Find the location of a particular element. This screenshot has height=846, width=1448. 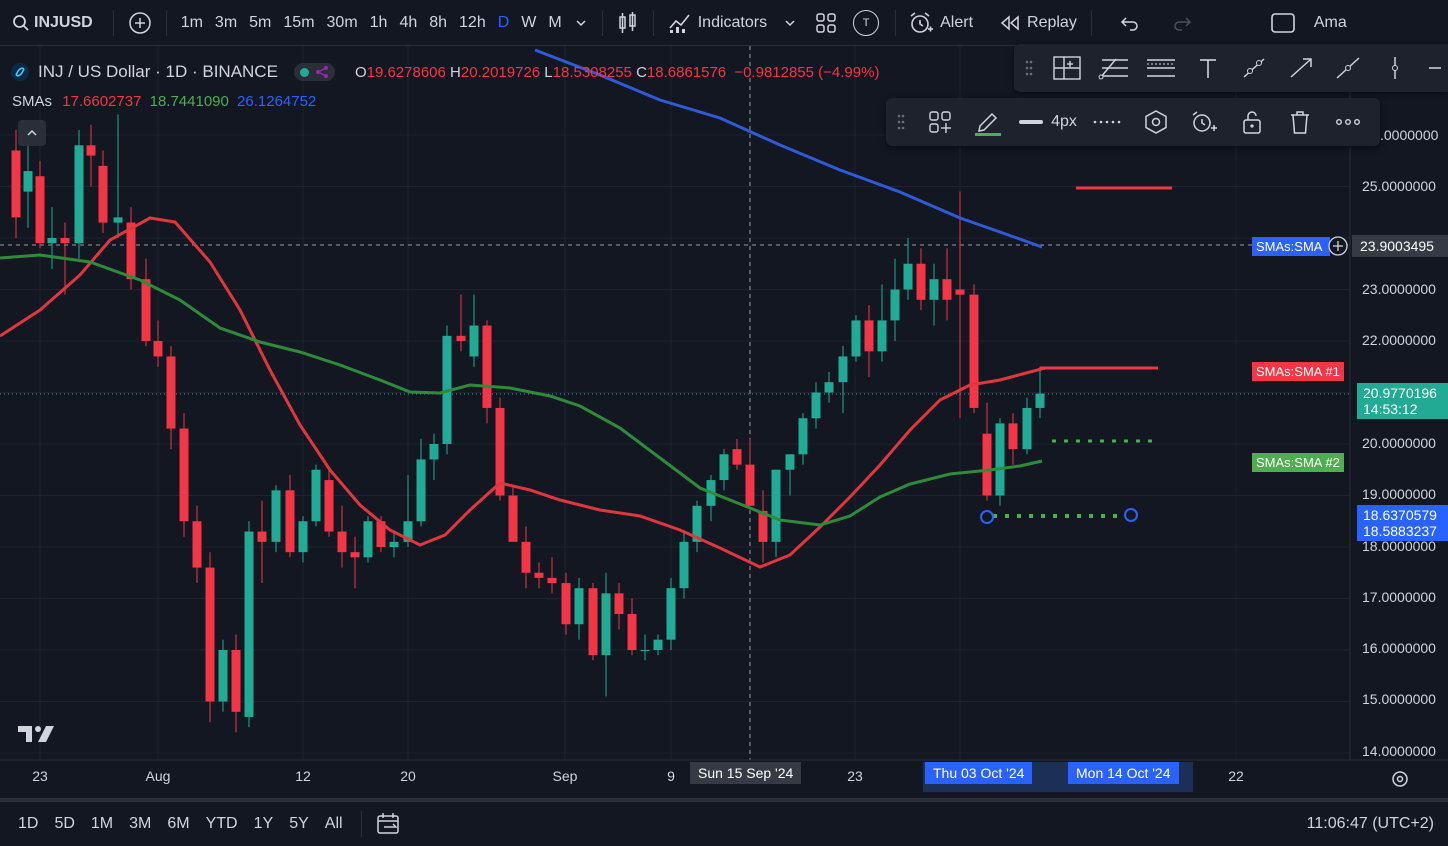

range-5D: 5D is located at coordinates (64, 823).